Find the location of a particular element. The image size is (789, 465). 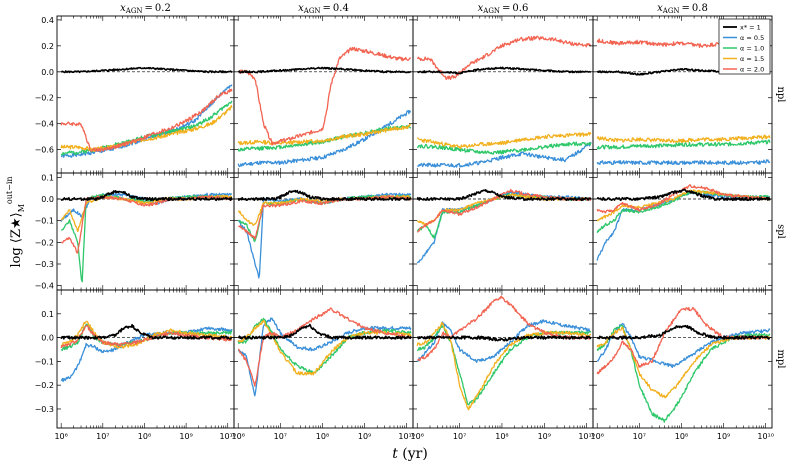

panel-r2-c4 is located at coordinates (682, 231).